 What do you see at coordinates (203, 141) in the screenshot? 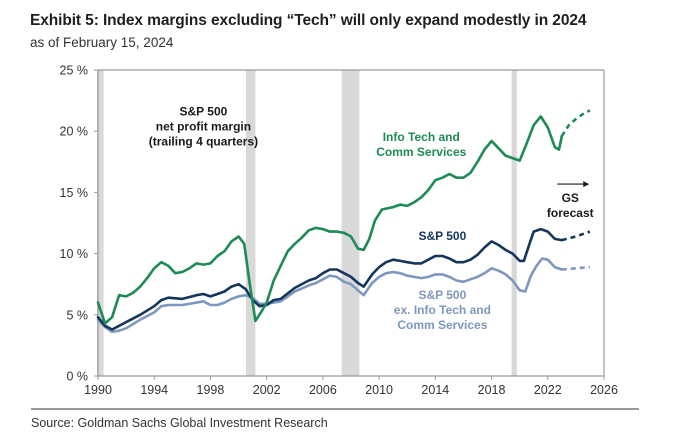
I see `sp500-margin-note-line: (trailing 4 quarters)` at bounding box center [203, 141].